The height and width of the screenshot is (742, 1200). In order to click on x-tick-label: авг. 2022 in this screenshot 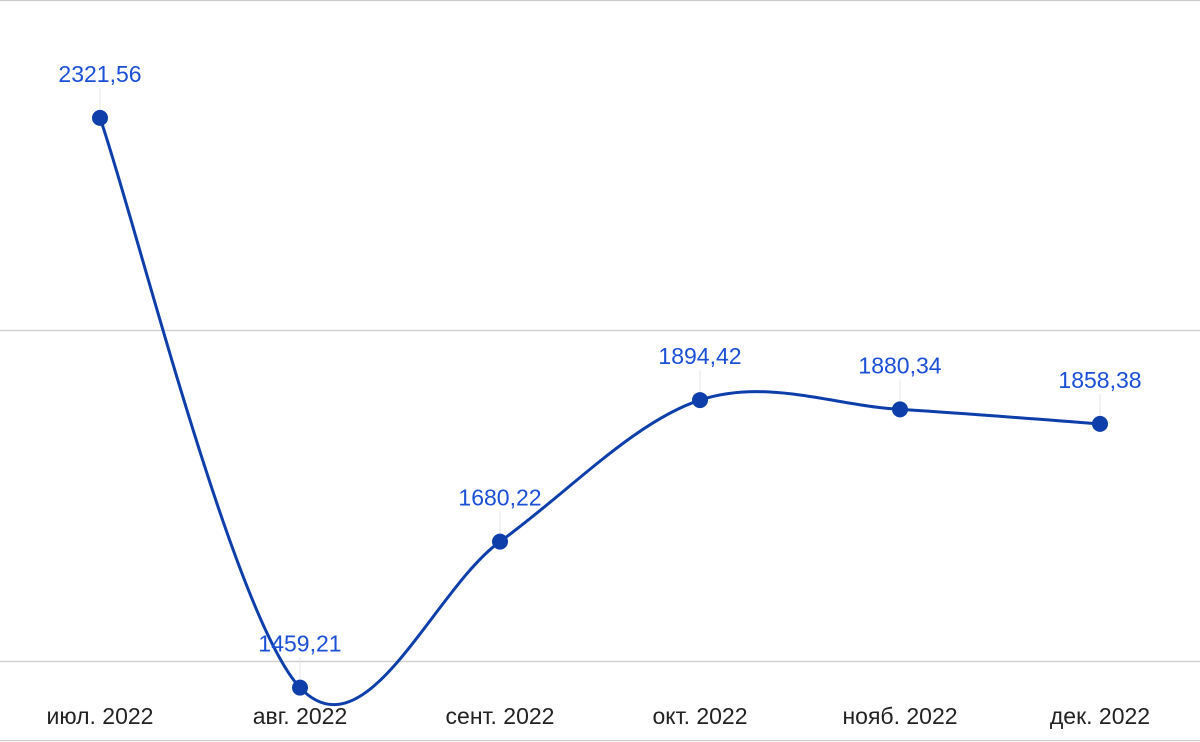, I will do `click(300, 716)`.